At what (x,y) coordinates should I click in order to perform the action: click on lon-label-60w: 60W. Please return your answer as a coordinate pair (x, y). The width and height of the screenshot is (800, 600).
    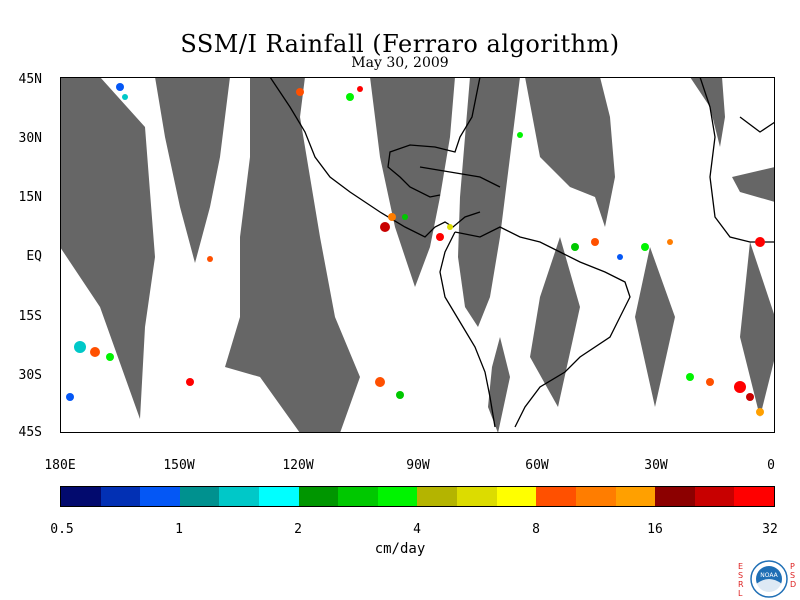
    Looking at the image, I should click on (537, 465).